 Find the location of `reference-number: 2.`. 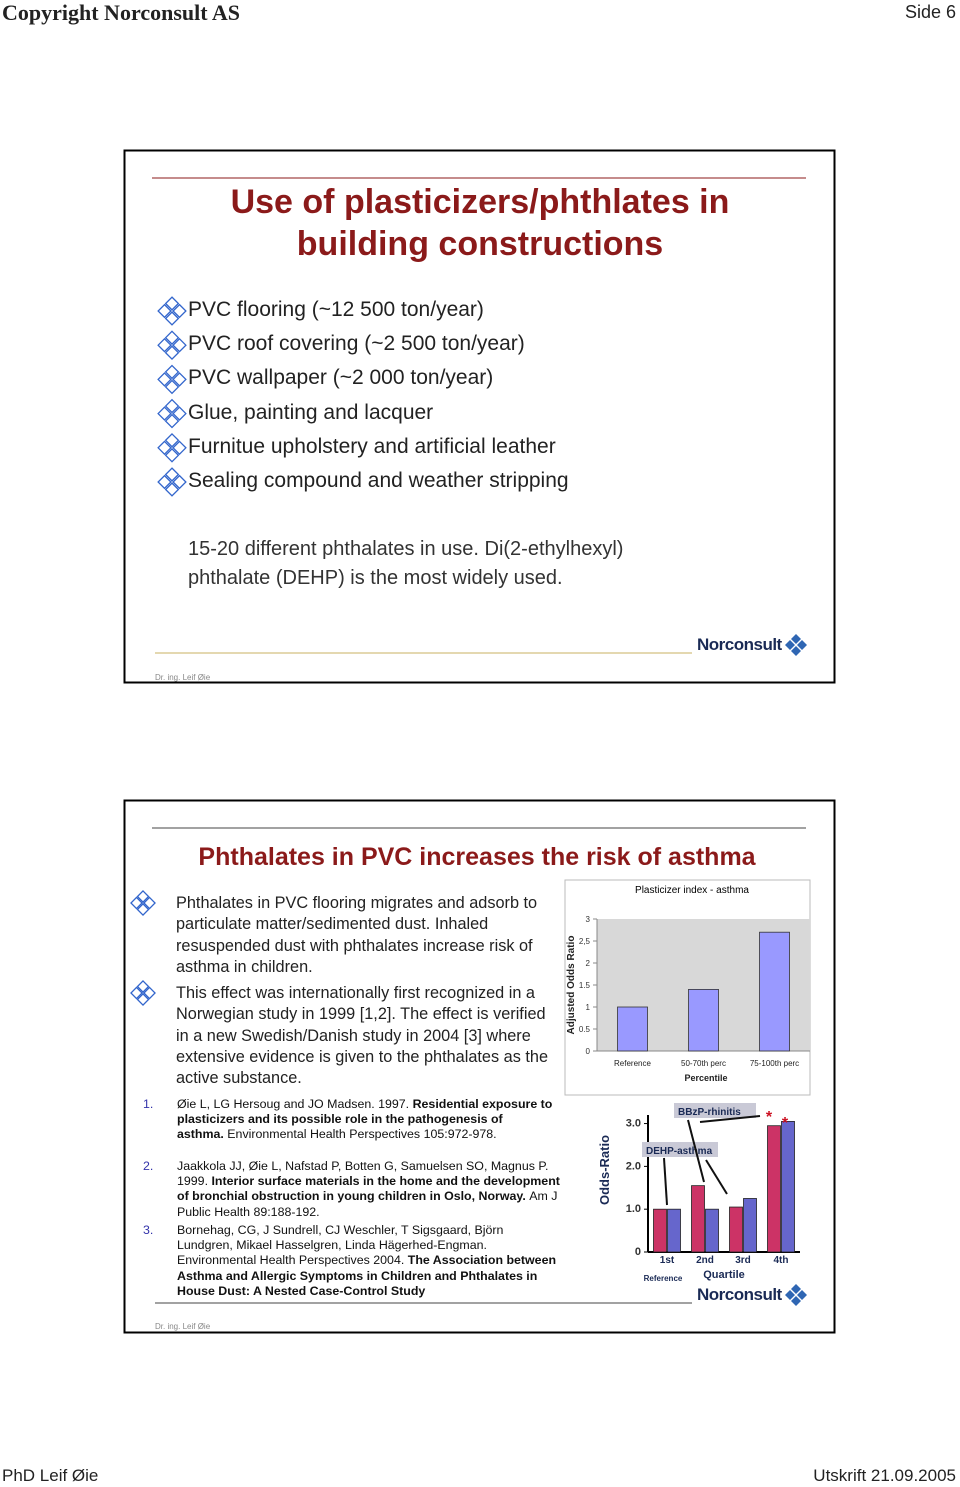

reference-number: 2. is located at coordinates (148, 1166).